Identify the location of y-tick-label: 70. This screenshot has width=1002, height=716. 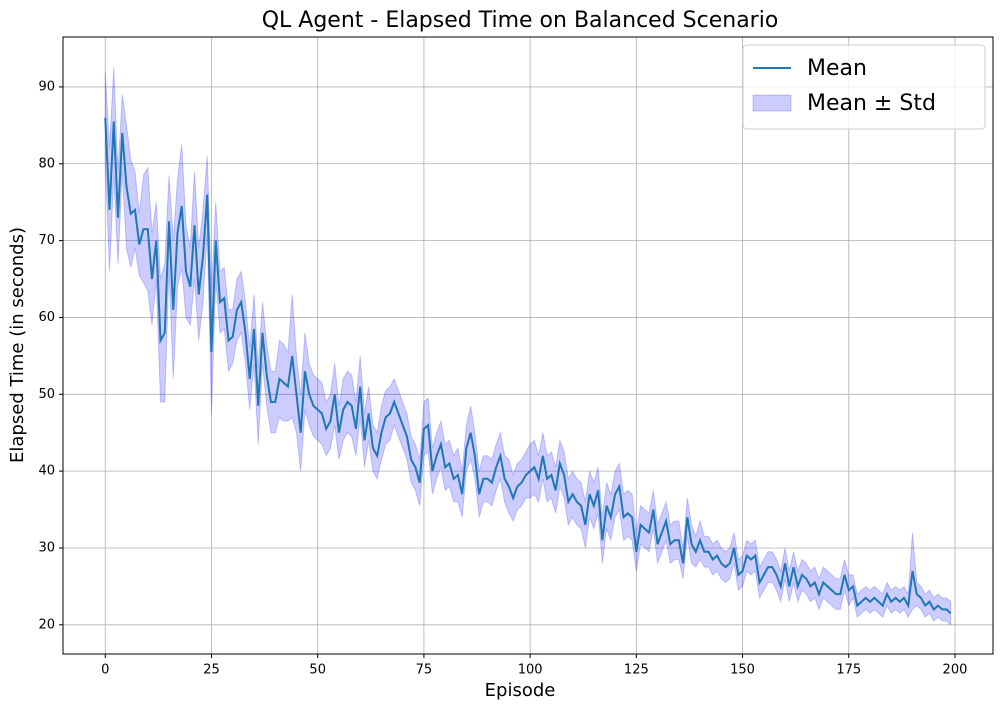
(46, 240).